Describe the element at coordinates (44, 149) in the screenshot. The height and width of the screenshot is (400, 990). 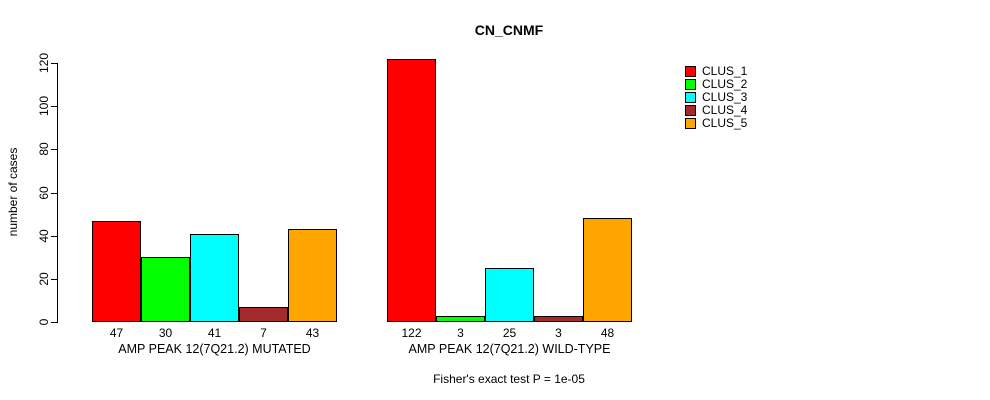
I see `y-tick-label: 80` at that location.